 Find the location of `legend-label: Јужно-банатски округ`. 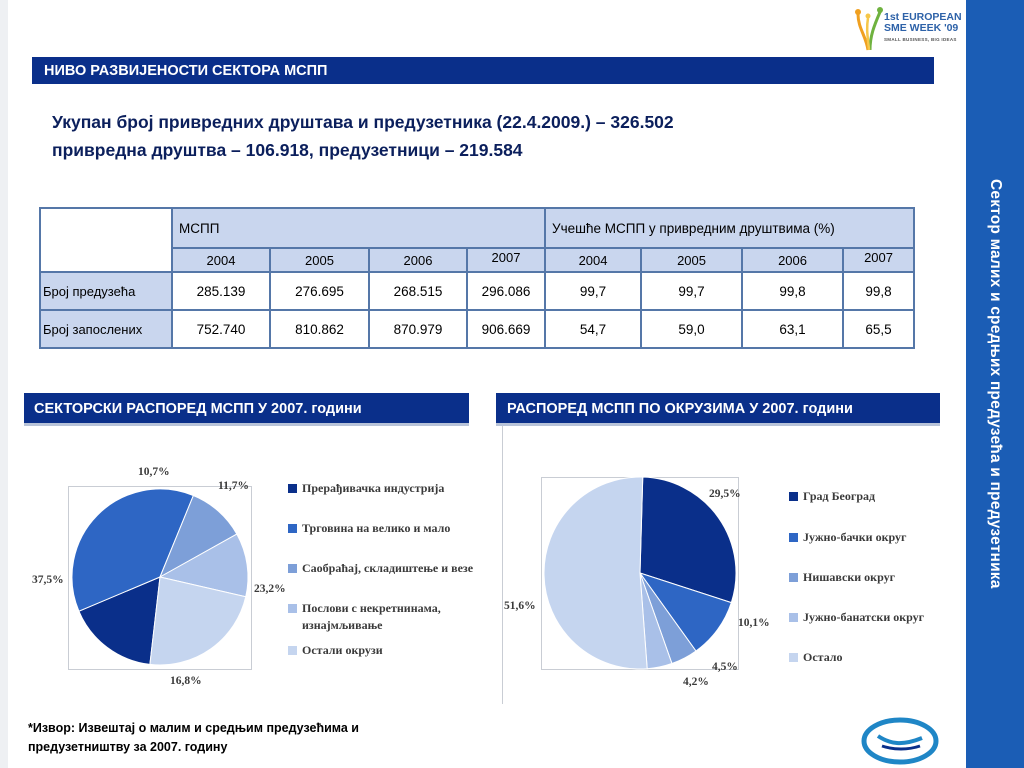

legend-label: Јужно-банатски округ is located at coordinates (864, 617).